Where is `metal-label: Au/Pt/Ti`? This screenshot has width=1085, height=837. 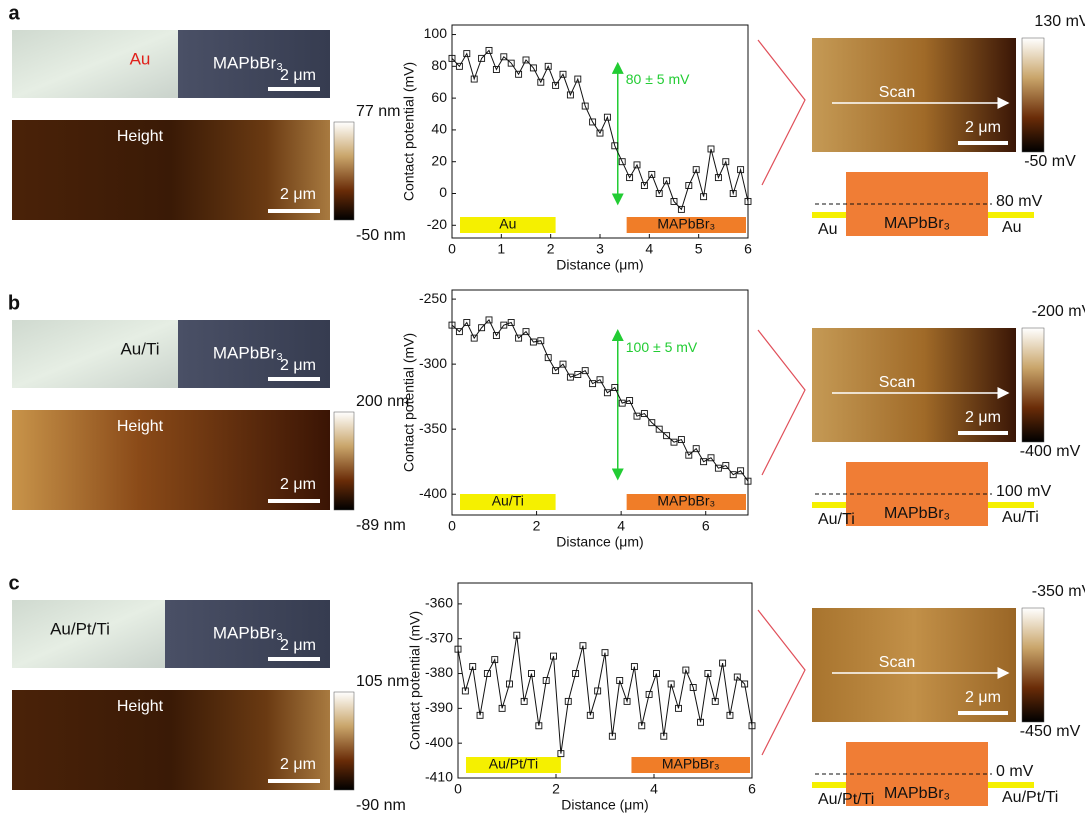 metal-label: Au/Pt/Ti is located at coordinates (80, 628).